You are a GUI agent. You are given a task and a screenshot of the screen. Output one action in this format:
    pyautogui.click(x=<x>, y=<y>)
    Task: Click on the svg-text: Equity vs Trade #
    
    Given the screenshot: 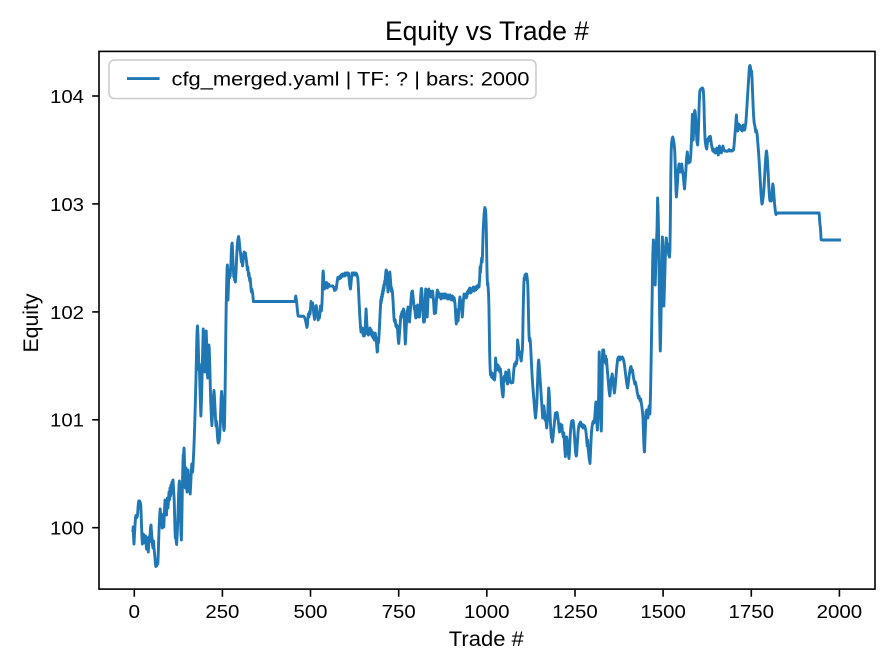 What is the action you would take?
    pyautogui.click(x=487, y=31)
    